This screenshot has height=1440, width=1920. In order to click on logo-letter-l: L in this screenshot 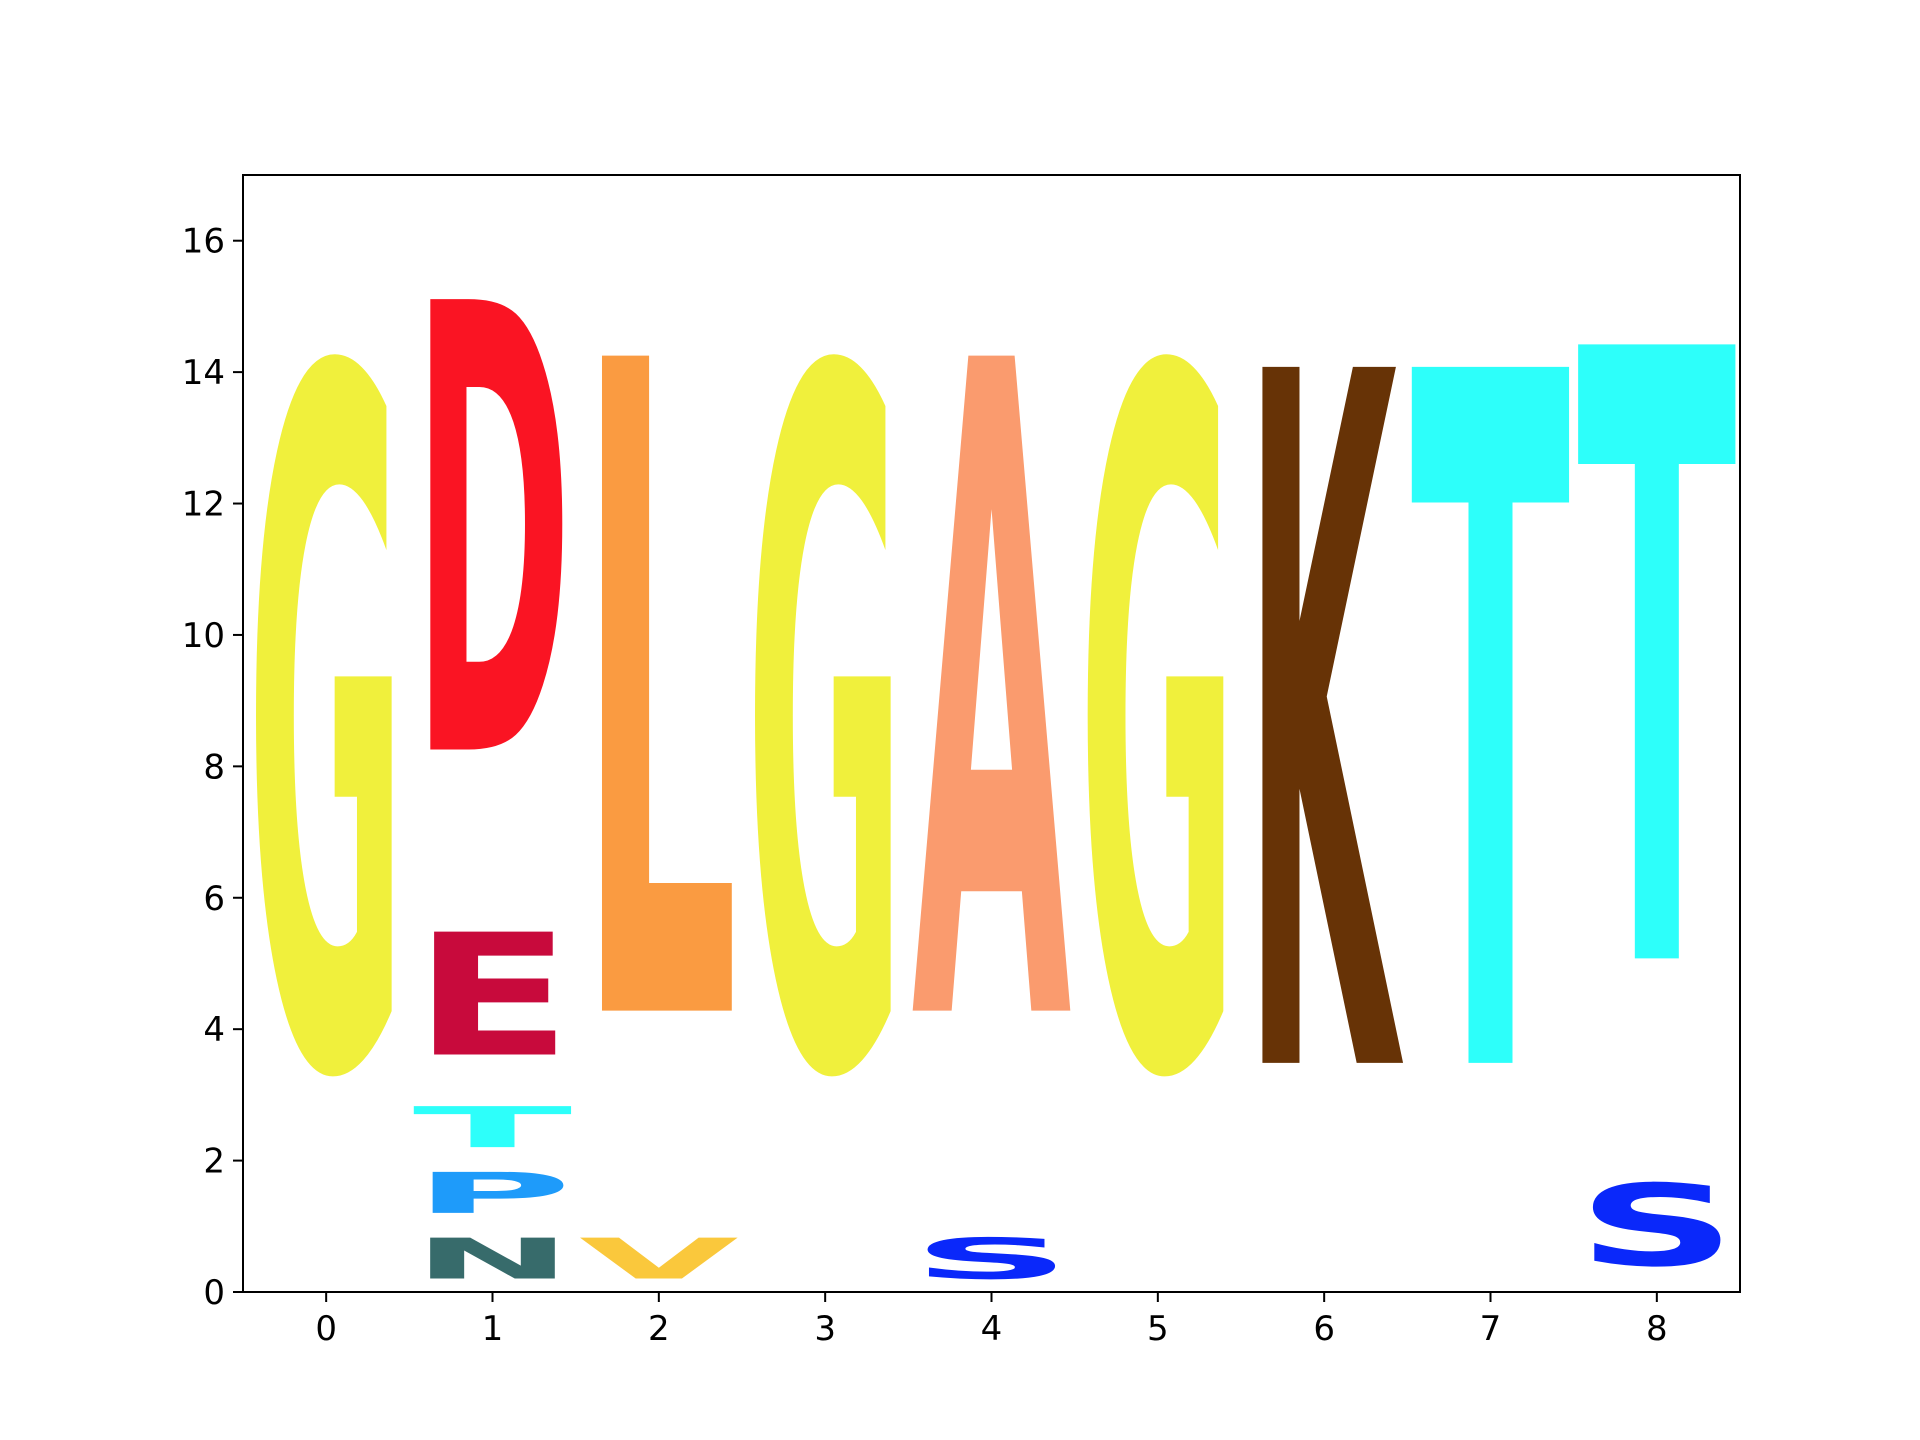, I will do `click(659, 700)`.